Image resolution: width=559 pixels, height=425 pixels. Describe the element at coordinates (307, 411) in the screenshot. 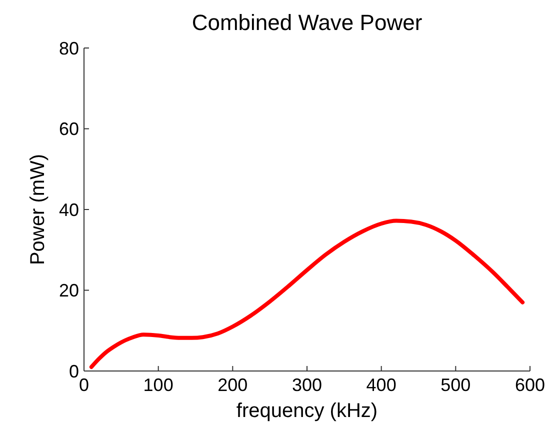

I see `x-axis-title: frequency (kHz)` at that location.